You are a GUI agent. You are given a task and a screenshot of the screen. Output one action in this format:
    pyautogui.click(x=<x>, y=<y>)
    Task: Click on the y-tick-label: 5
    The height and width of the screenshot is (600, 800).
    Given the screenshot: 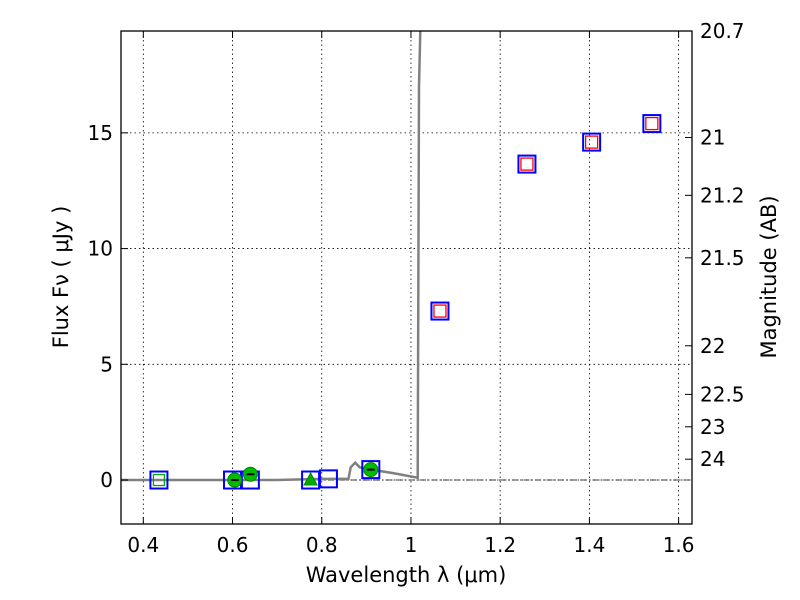 What is the action you would take?
    pyautogui.click(x=106, y=364)
    